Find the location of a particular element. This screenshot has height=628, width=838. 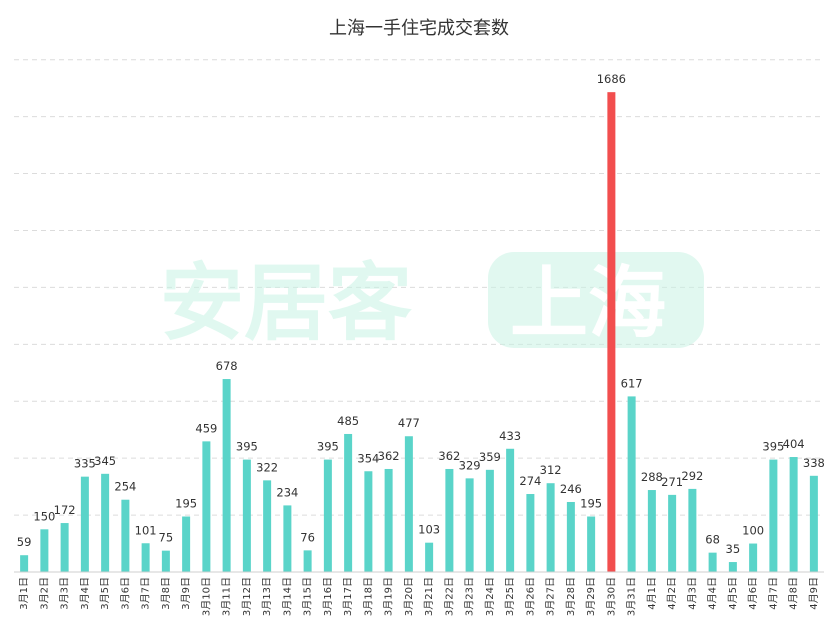

x-tick-label: 4月2日 is located at coordinates (672, 593).